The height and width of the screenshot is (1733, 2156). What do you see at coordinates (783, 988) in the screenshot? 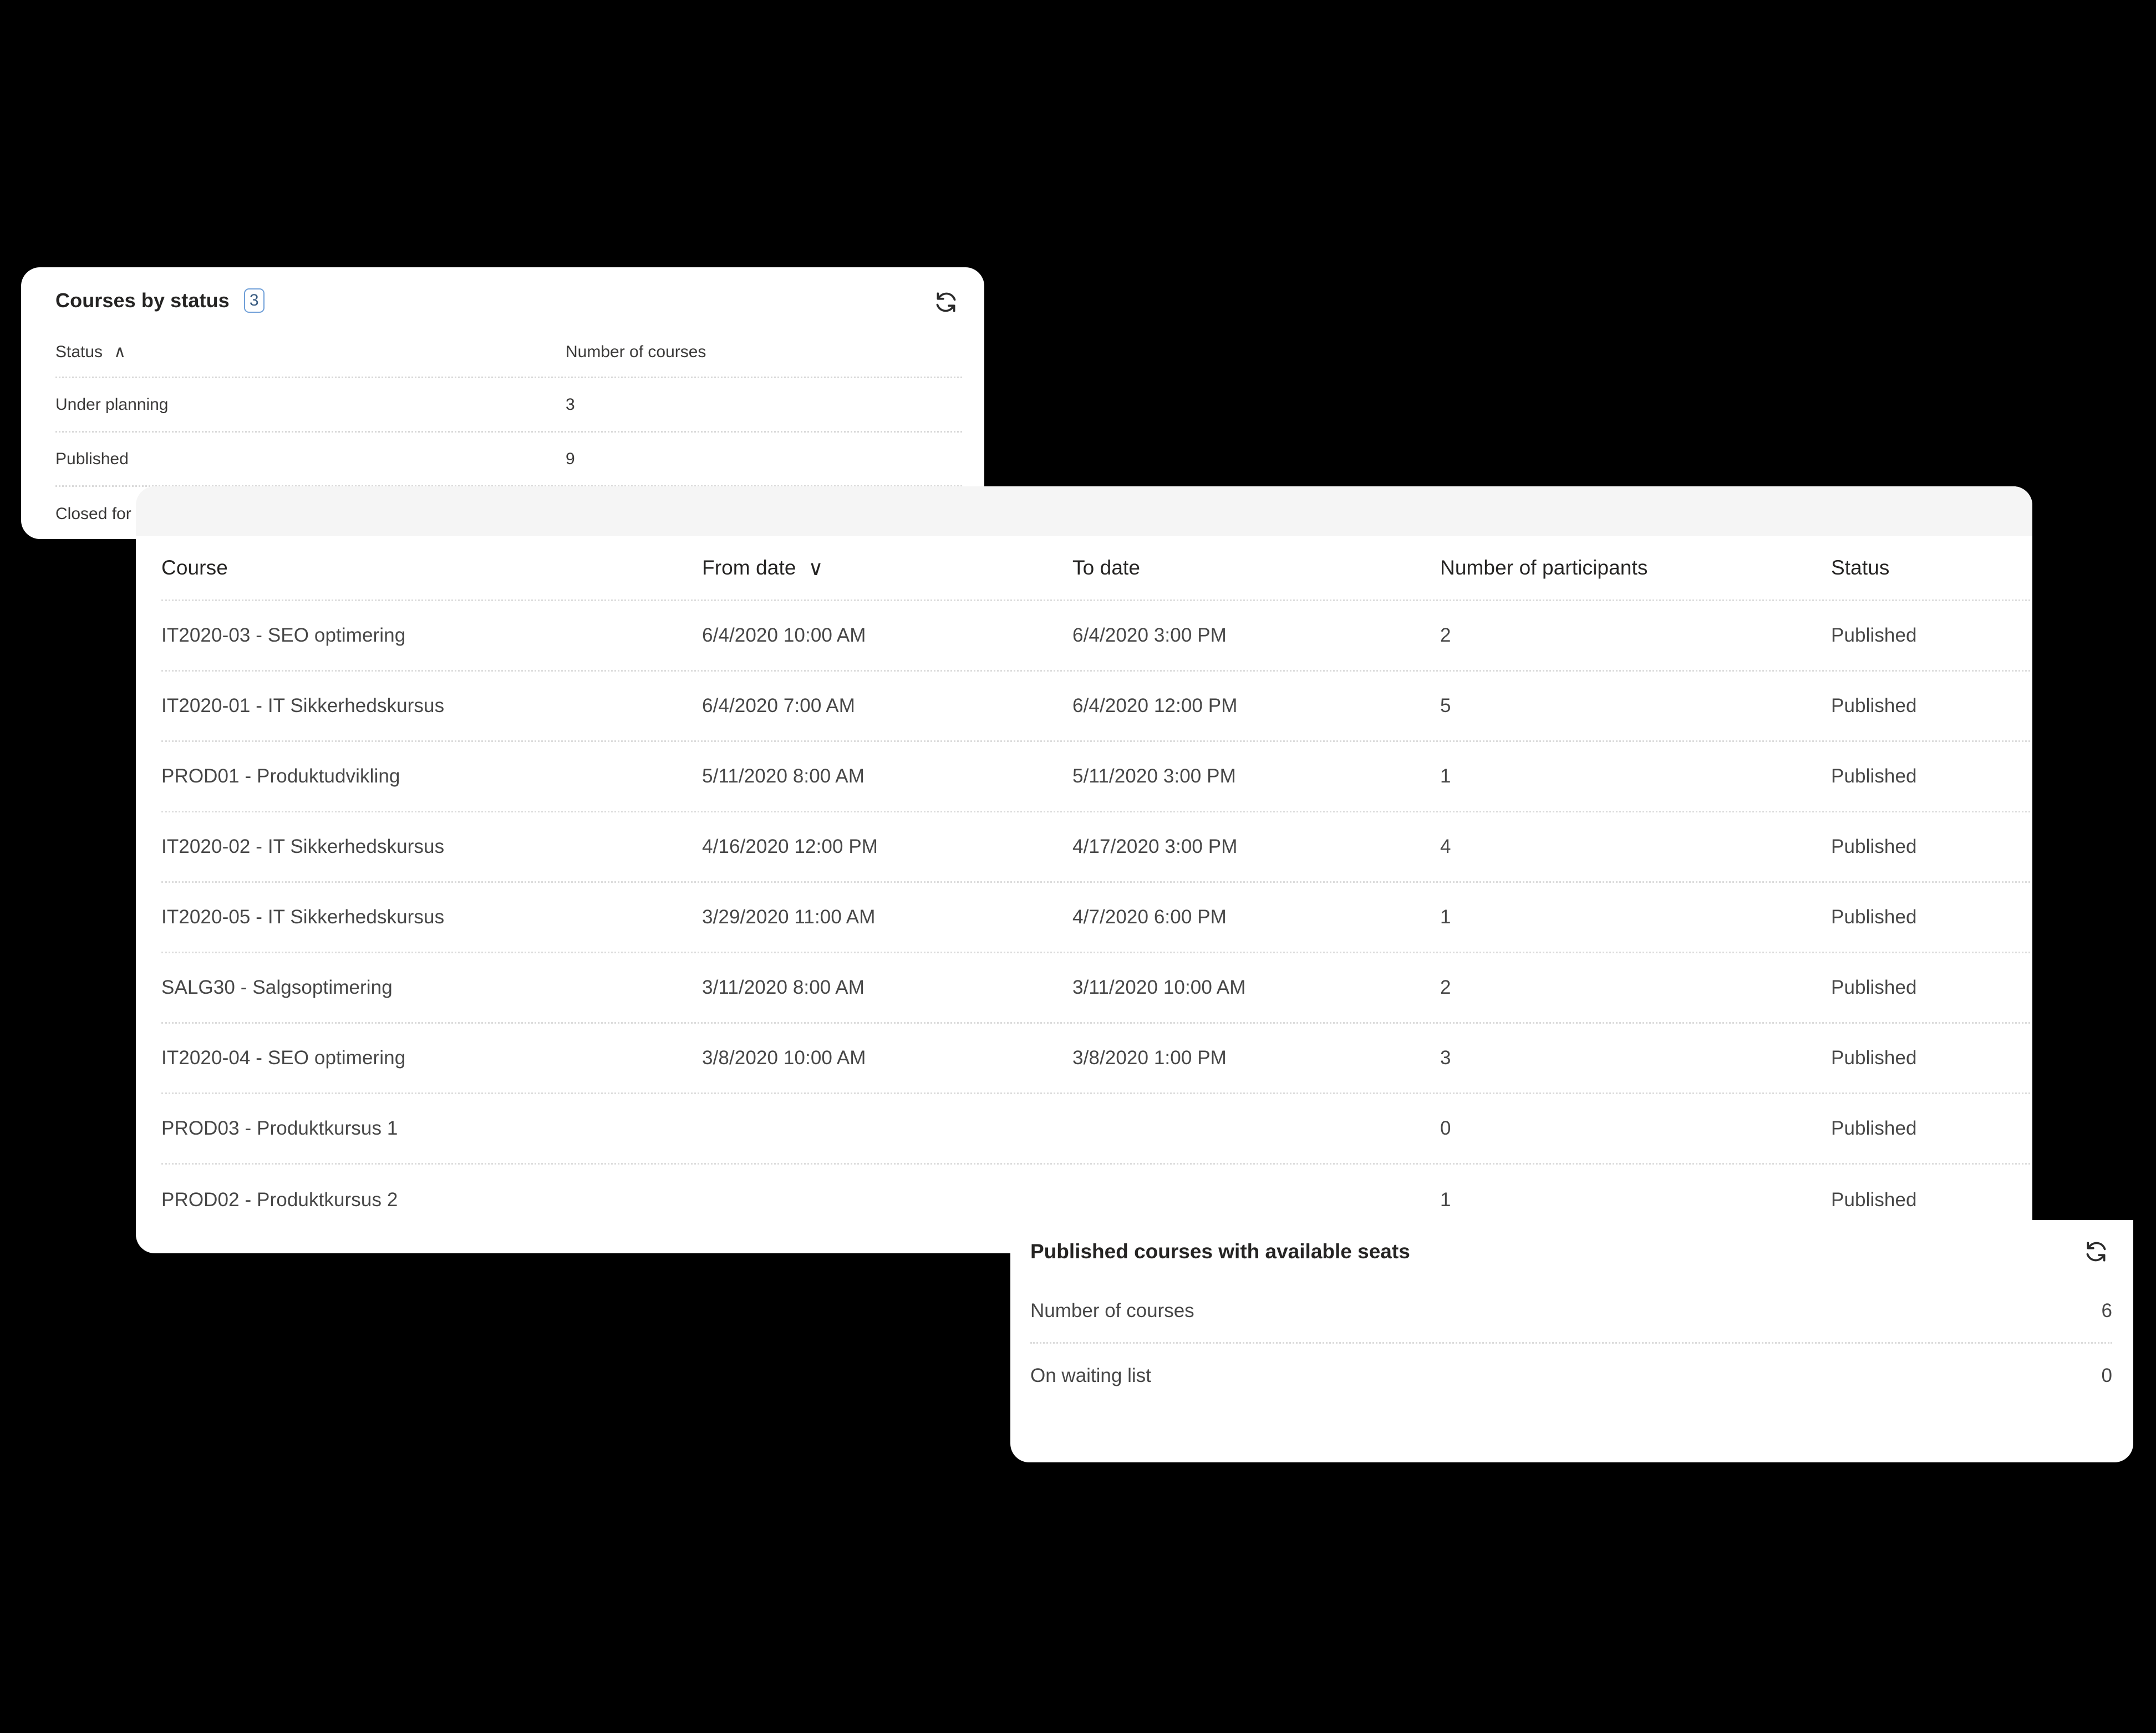
I see `from-date-cell: 3/11/2020 8:00 AM` at bounding box center [783, 988].